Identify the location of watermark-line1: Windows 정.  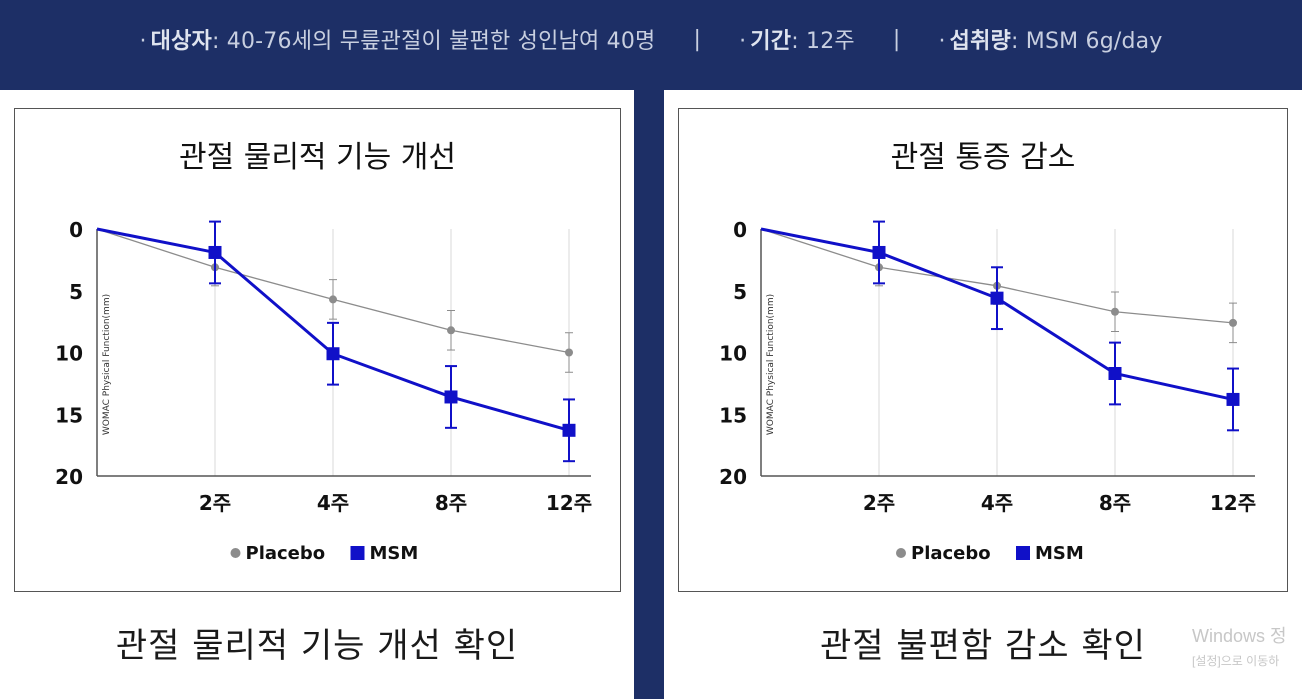
(1239, 636).